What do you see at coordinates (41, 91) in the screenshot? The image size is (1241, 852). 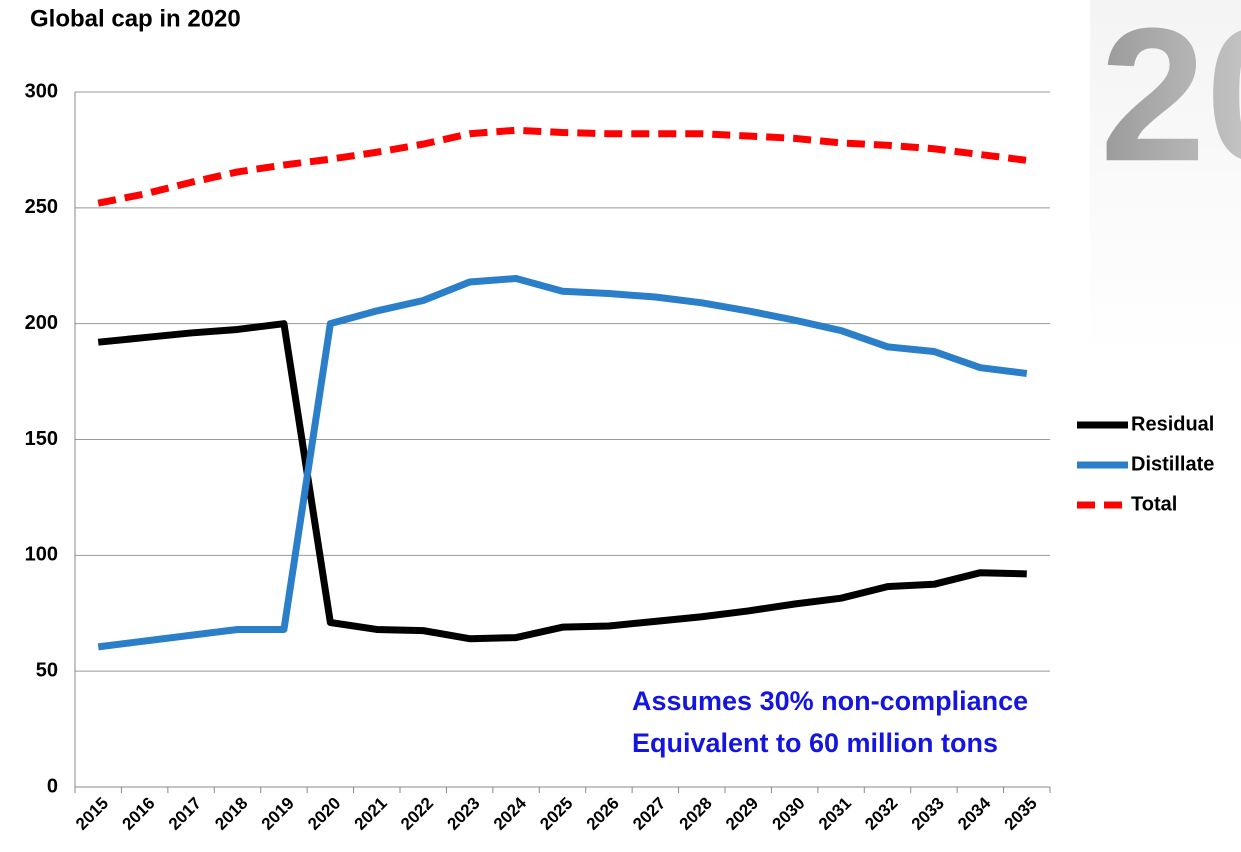 I see `y-tick-label: 300` at bounding box center [41, 91].